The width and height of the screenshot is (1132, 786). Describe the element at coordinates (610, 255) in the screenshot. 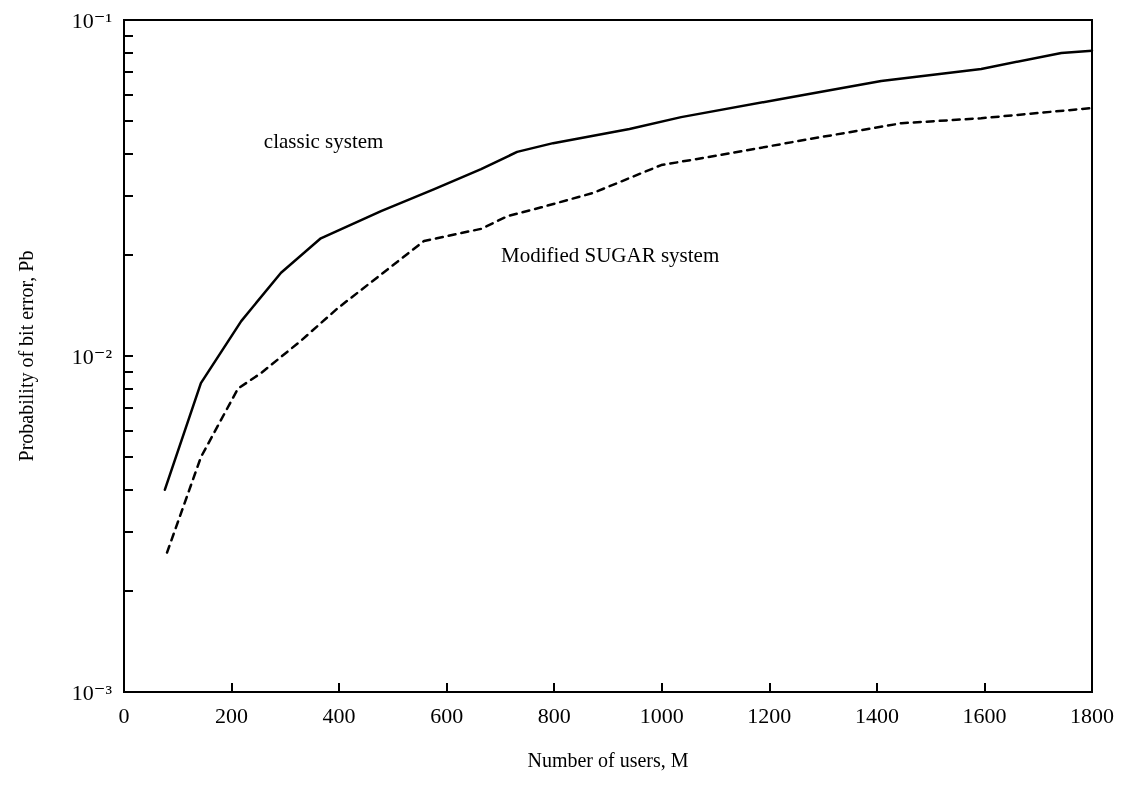

I see `series-label: Modified SUGAR system` at that location.